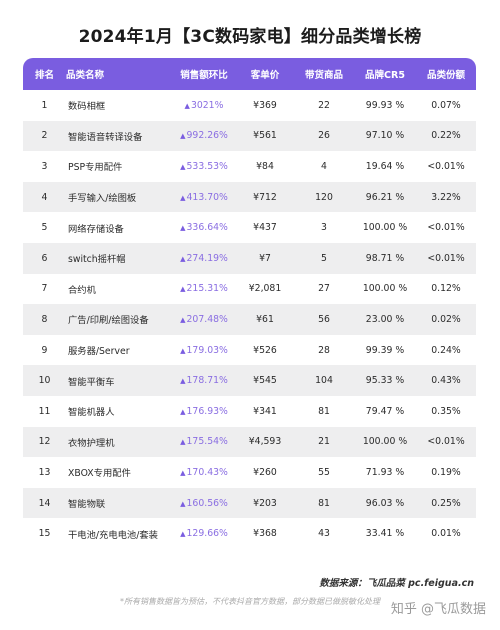  What do you see at coordinates (385, 534) in the screenshot?
I see `cr5-cell: 33.41 %` at bounding box center [385, 534].